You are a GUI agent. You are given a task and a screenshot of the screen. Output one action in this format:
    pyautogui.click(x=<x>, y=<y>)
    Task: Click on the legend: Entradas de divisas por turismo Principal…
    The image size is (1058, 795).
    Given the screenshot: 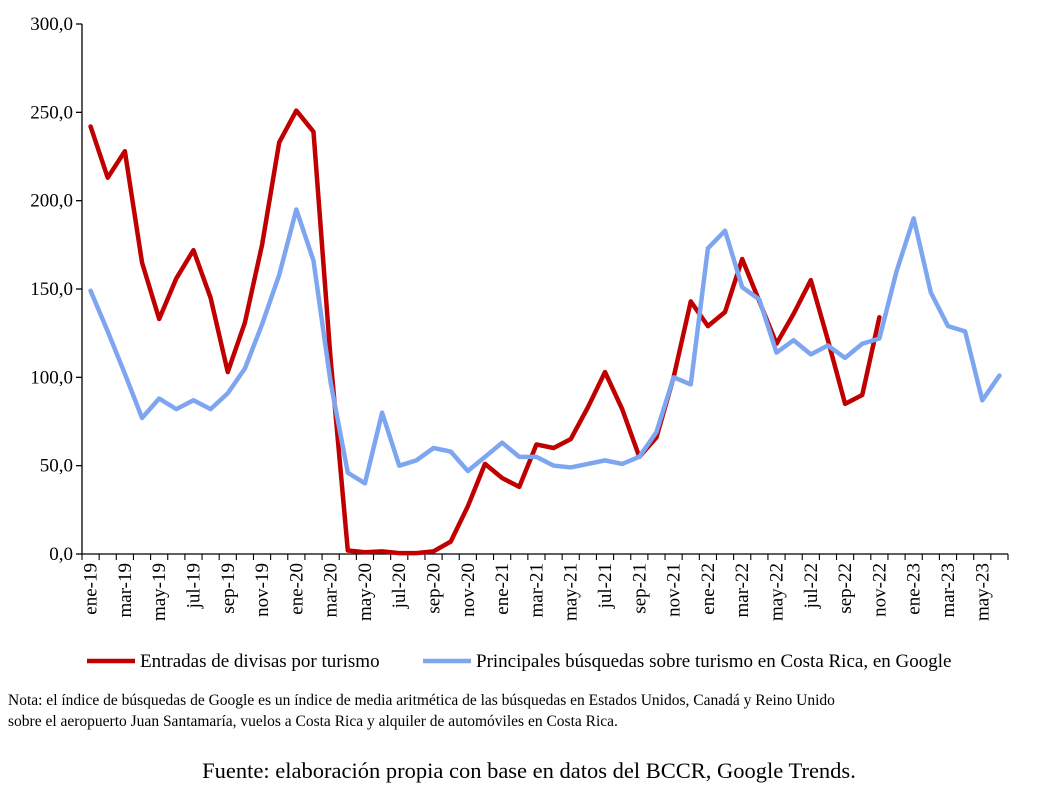 What is the action you would take?
    pyautogui.click(x=519, y=661)
    